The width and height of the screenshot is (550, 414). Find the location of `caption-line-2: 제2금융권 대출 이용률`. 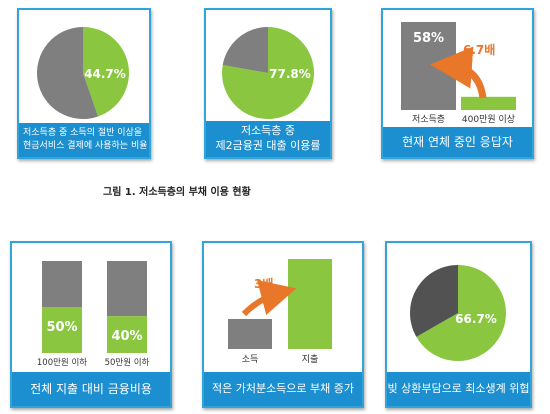

caption-line-2: 제2금융권 대출 이용률 is located at coordinates (268, 145).